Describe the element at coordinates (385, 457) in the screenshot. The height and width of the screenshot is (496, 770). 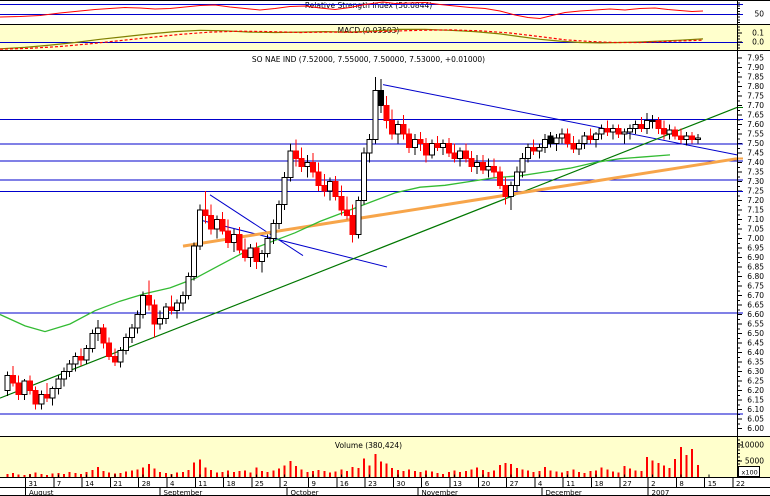
I see `volume-panel` at that location.